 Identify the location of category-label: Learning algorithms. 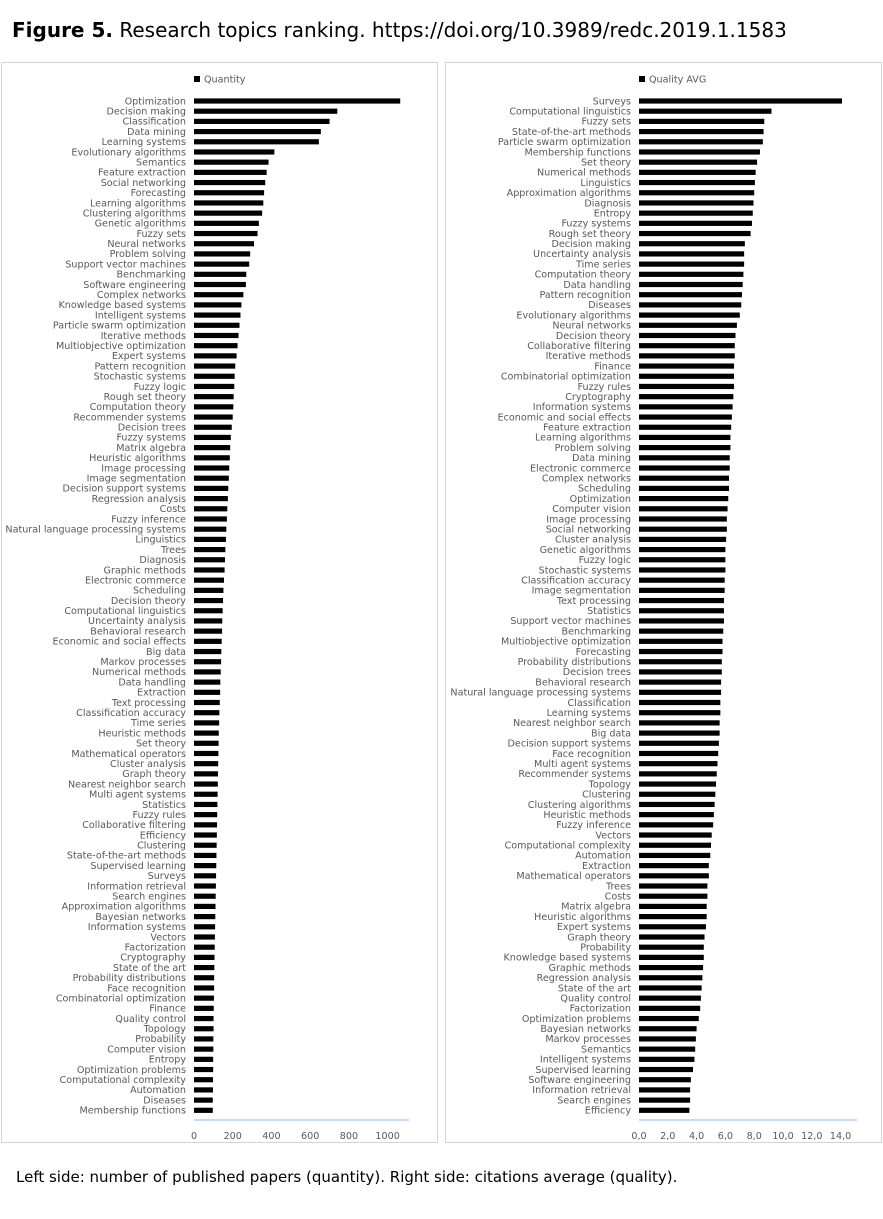
(583, 438).